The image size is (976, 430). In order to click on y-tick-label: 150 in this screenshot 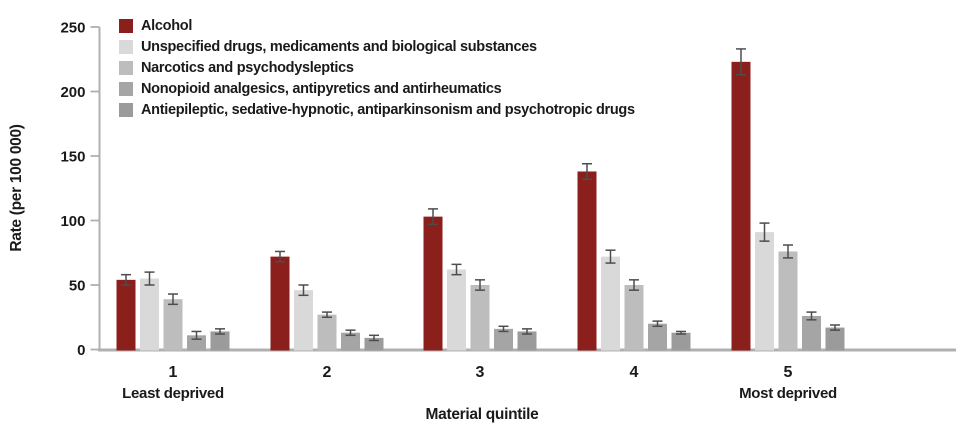, I will do `click(72, 157)`.